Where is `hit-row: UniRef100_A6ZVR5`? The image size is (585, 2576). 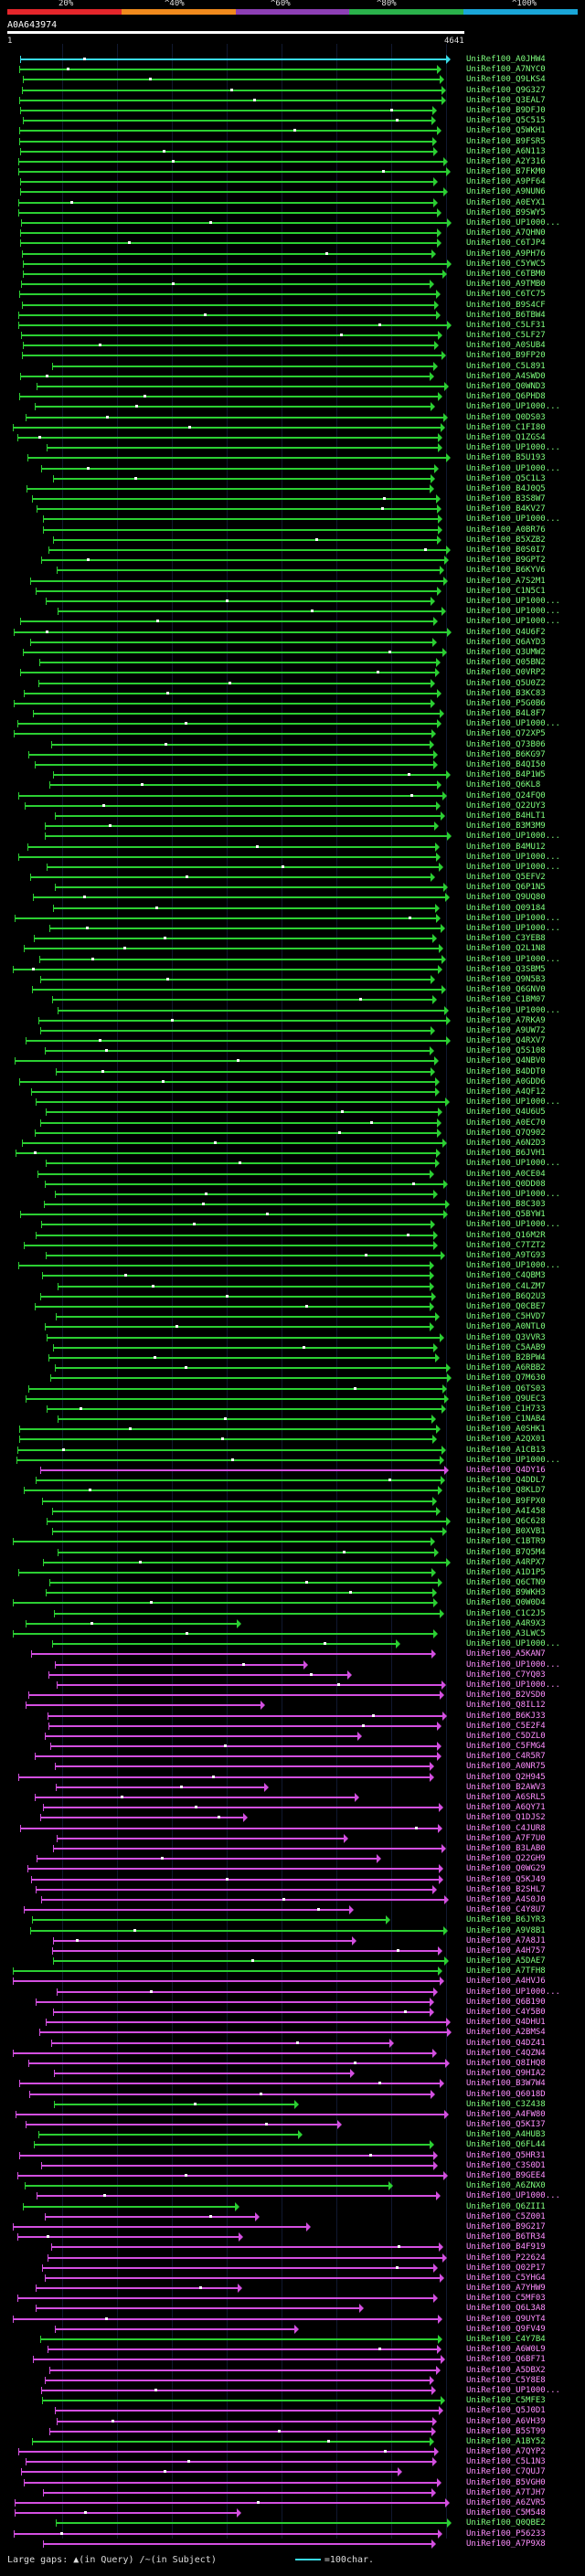
hit-row: UniRef100_A6ZVR5 is located at coordinates (293, 2503).